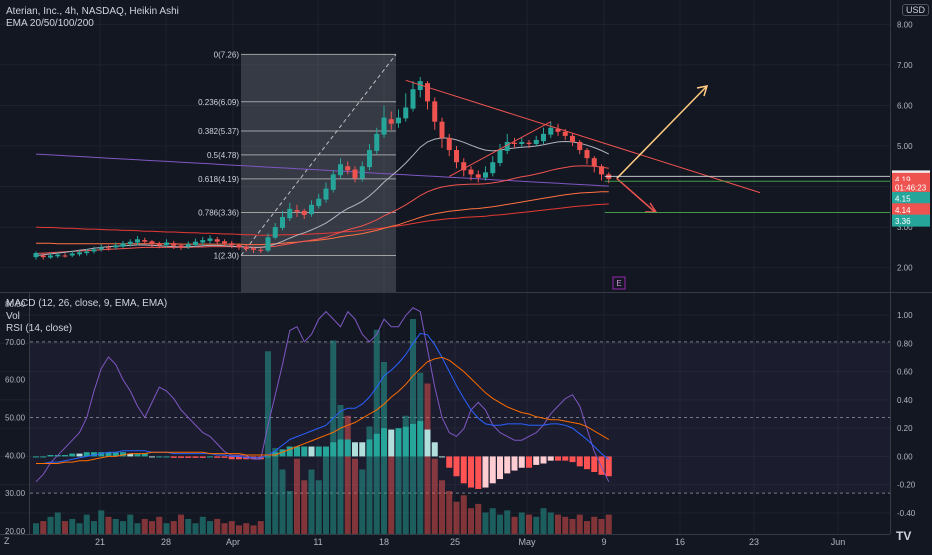 The image size is (932, 555). I want to click on macd-legend: MACD (12, 26, close, 9, EMA, EMA), so click(87, 303).